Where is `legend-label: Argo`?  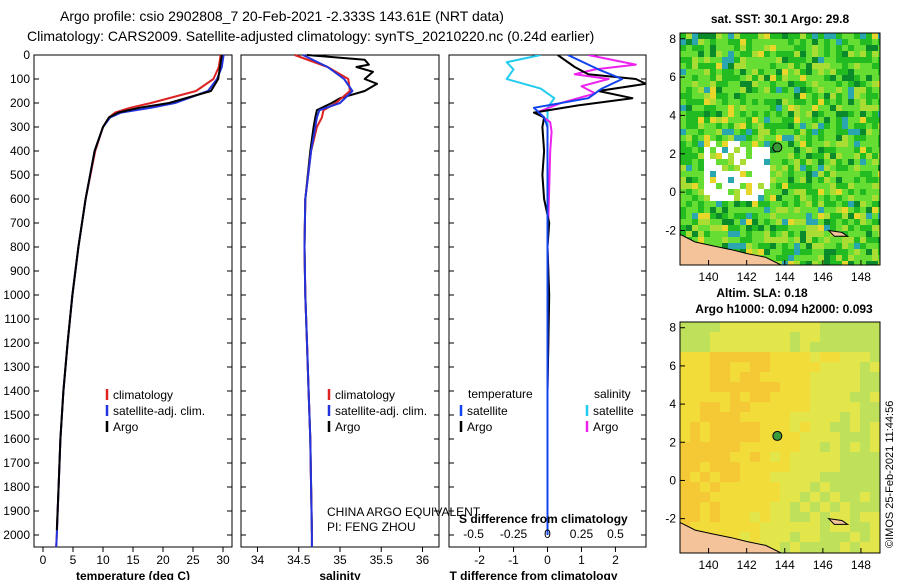 legend-label: Argo is located at coordinates (126, 427).